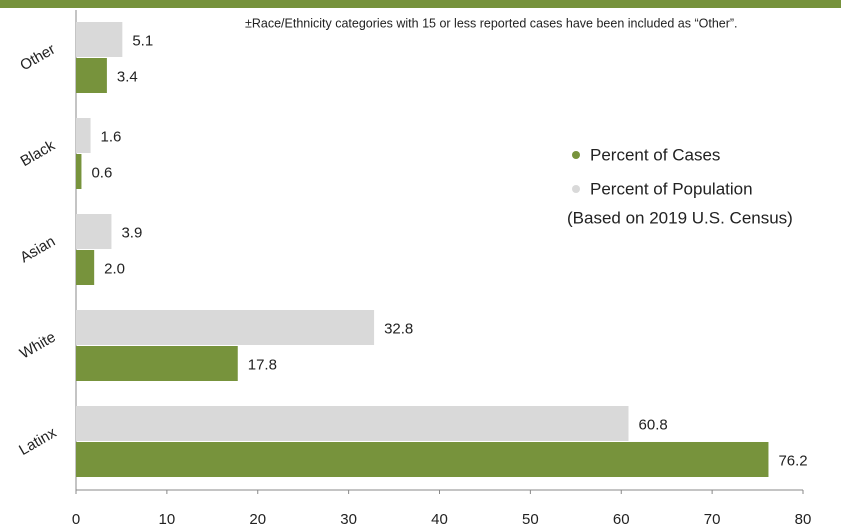  I want to click on value-label: 3.9, so click(131, 232).